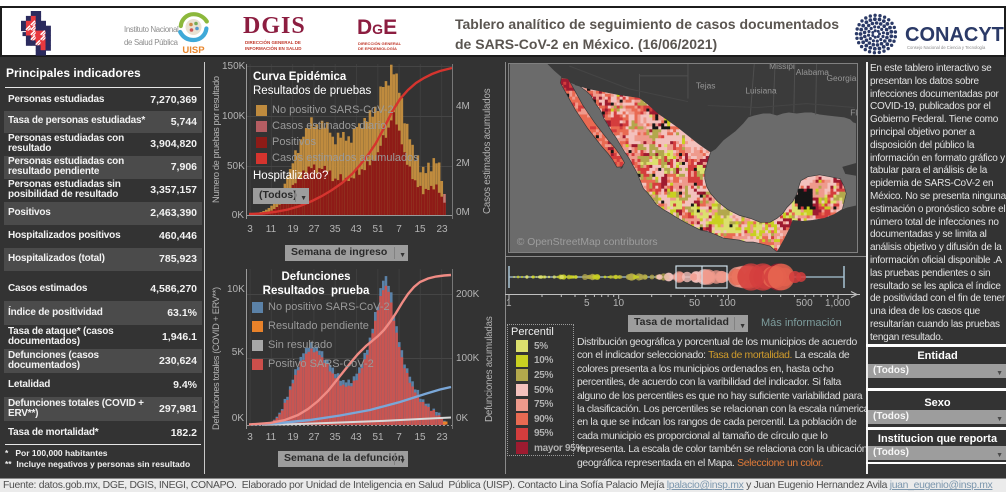  I want to click on svg-text: © OpenStreetMap contributors, so click(587, 242).